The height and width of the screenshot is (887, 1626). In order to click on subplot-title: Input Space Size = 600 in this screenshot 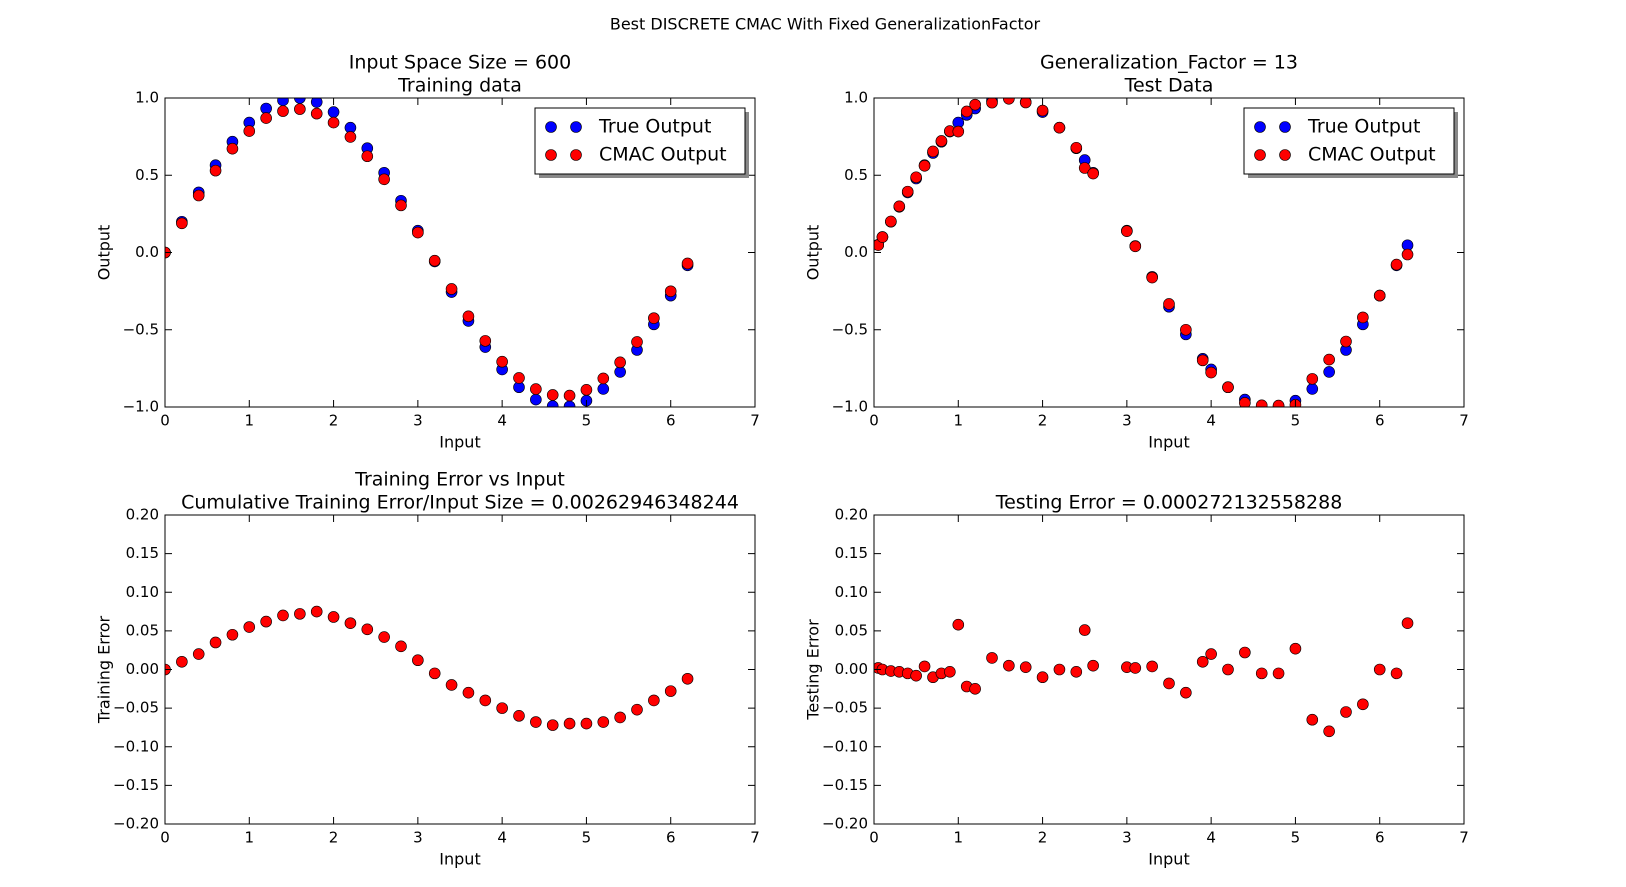, I will do `click(460, 63)`.